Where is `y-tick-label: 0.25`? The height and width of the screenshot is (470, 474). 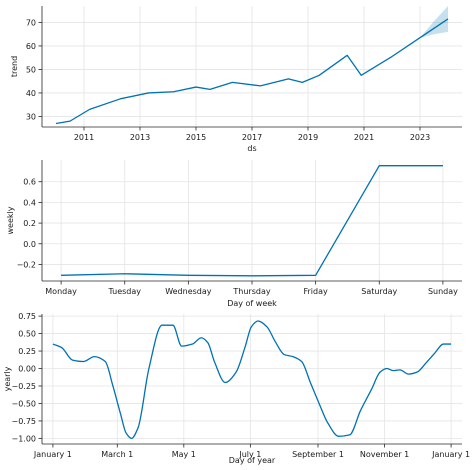 y-tick-label: 0.25 is located at coordinates (27, 351).